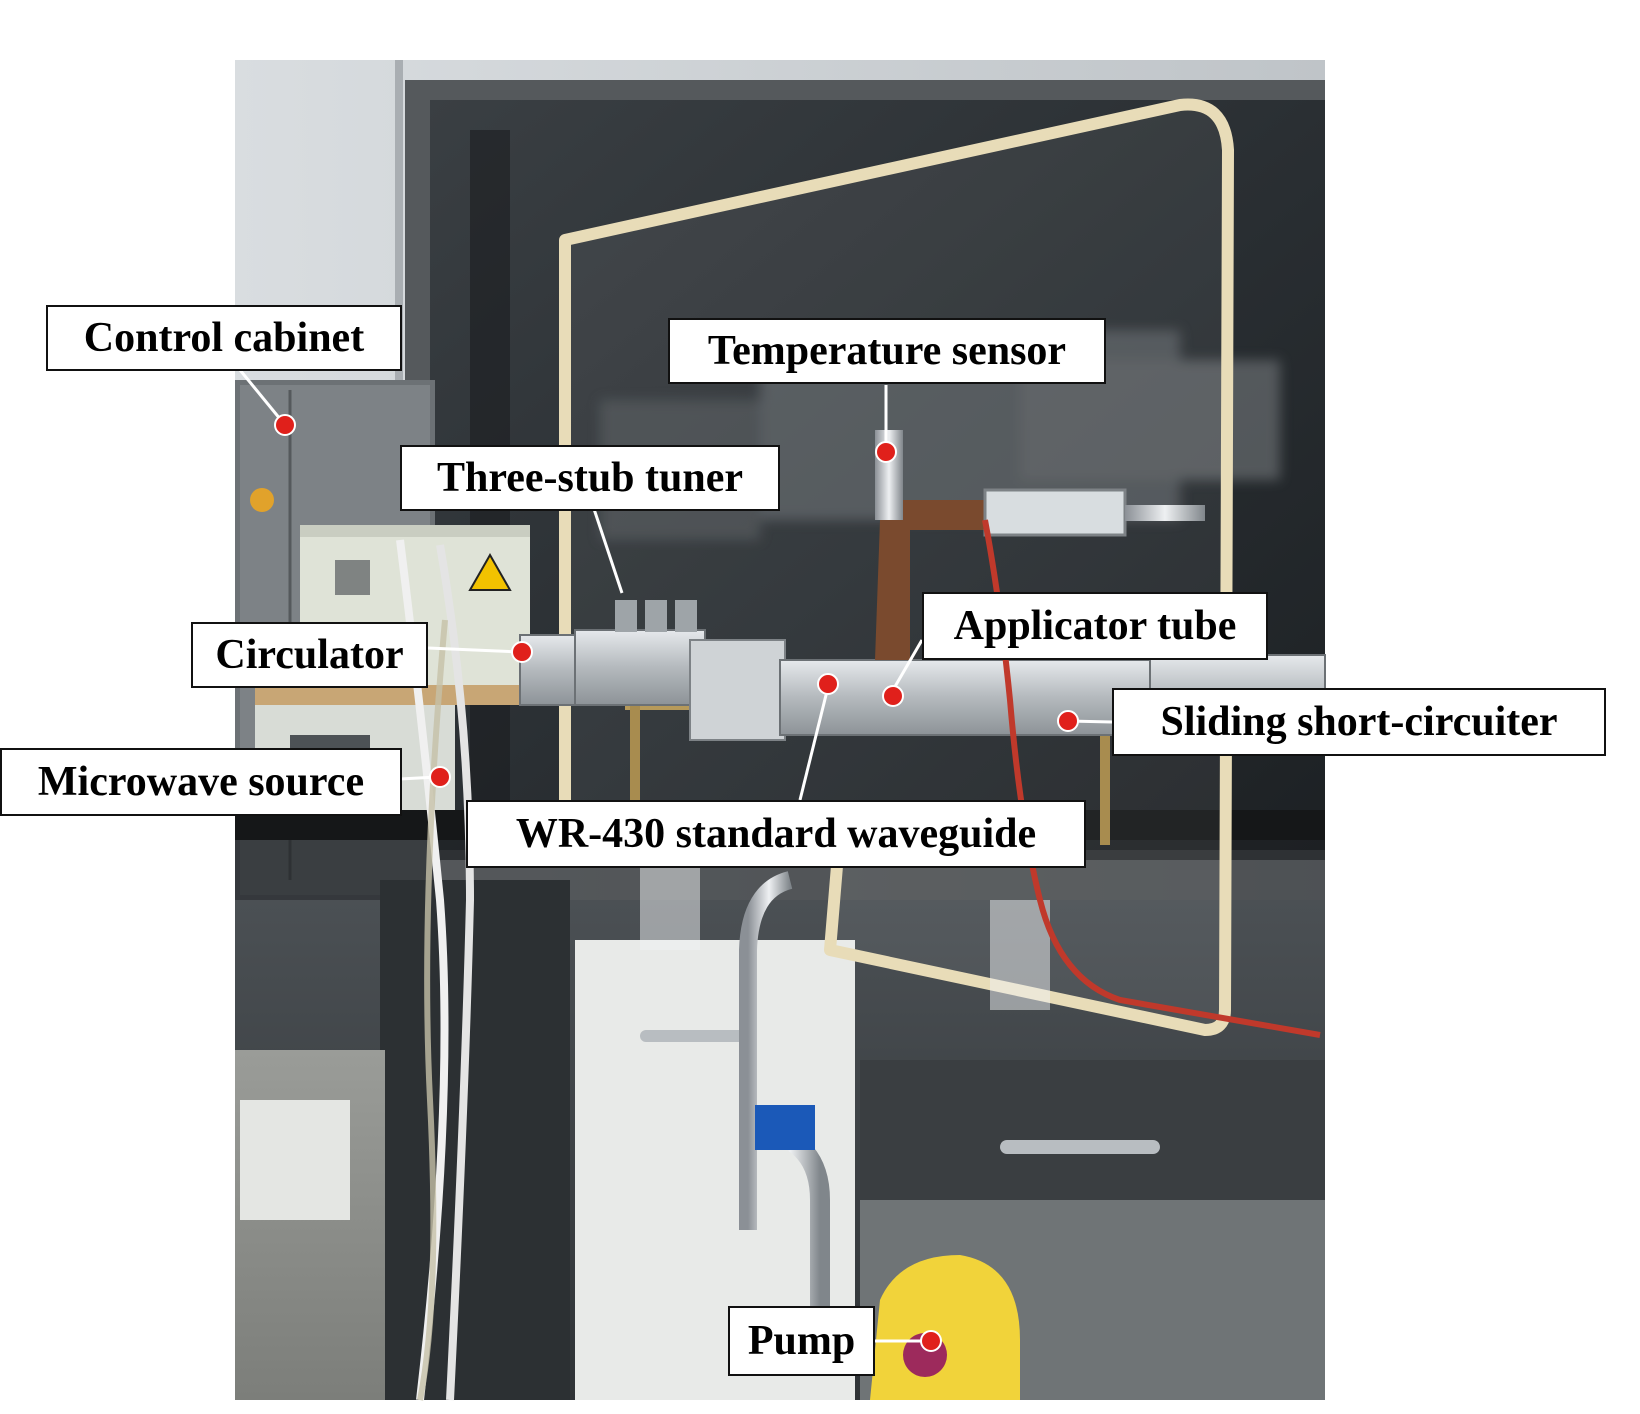 The image size is (1640, 1414). What do you see at coordinates (893, 696) in the screenshot?
I see `marker-applicator-tube` at bounding box center [893, 696].